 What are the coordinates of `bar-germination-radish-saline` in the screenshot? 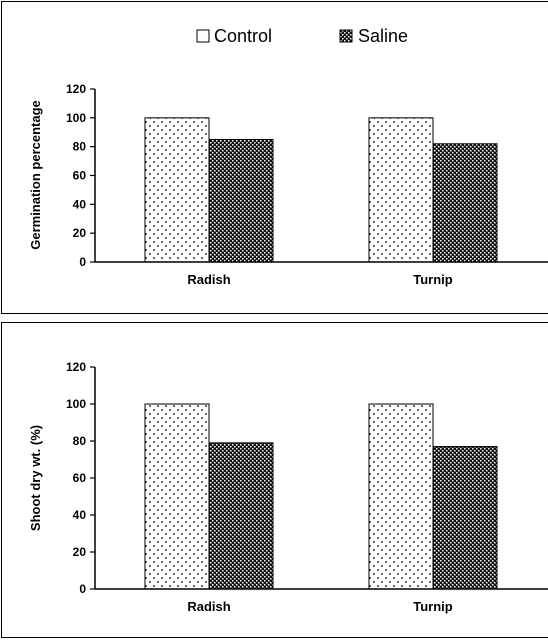 It's located at (241, 200).